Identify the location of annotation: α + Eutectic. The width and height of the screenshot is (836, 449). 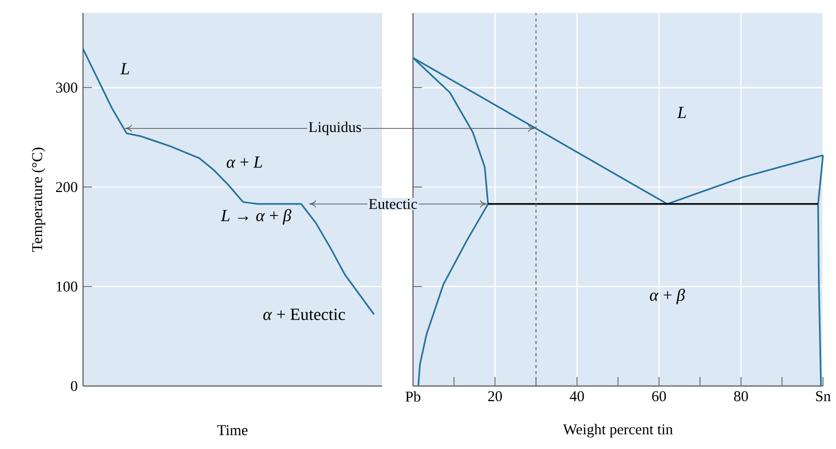
(304, 314).